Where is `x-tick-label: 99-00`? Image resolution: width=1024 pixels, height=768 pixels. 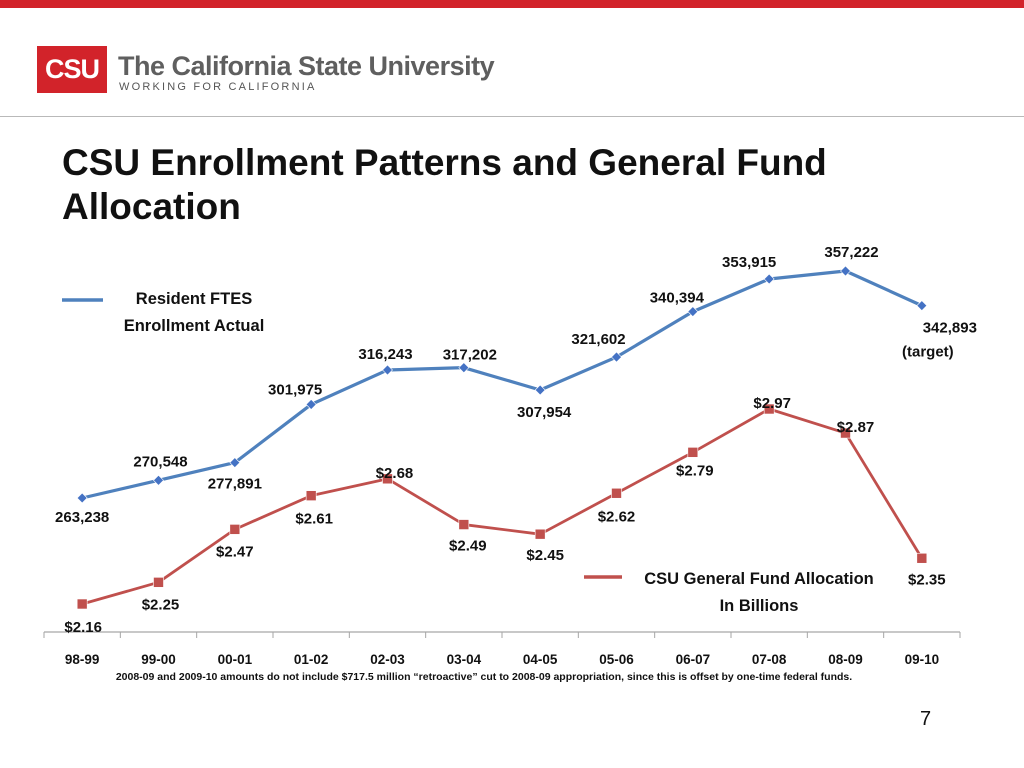 x-tick-label: 99-00 is located at coordinates (158, 659).